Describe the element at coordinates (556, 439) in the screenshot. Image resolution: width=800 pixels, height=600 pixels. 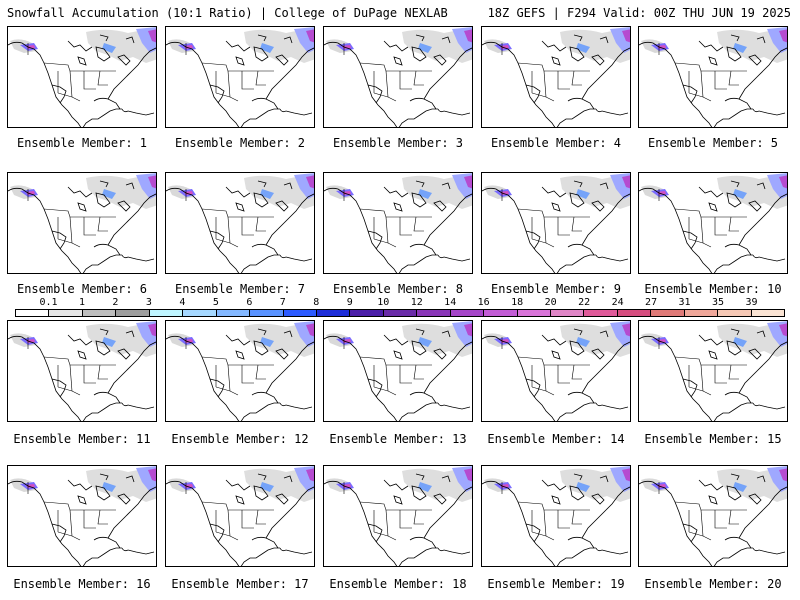
I see `ensemble-member-label: Ensemble Member: 14` at that location.